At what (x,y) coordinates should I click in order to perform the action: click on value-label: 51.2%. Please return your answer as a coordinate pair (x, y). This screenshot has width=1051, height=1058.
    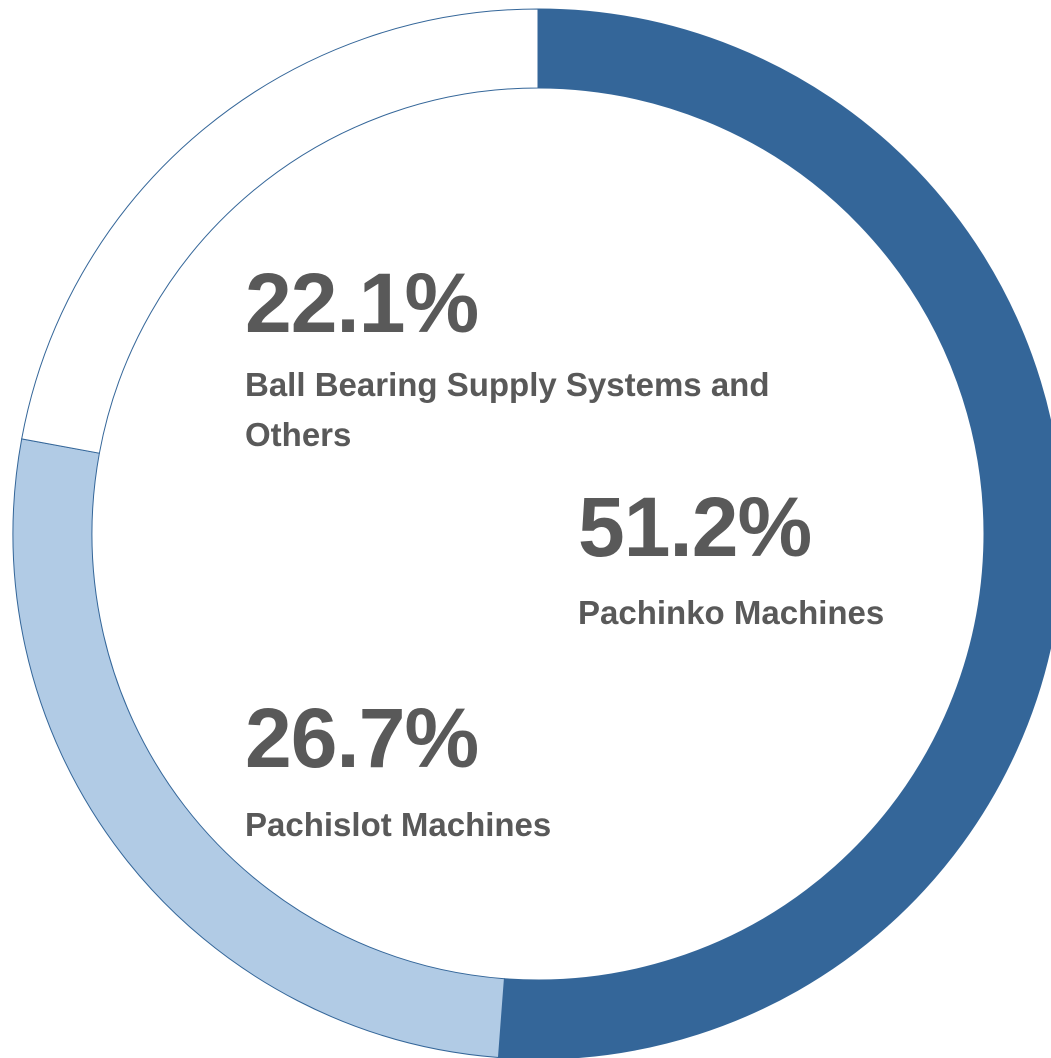
    Looking at the image, I should click on (695, 527).